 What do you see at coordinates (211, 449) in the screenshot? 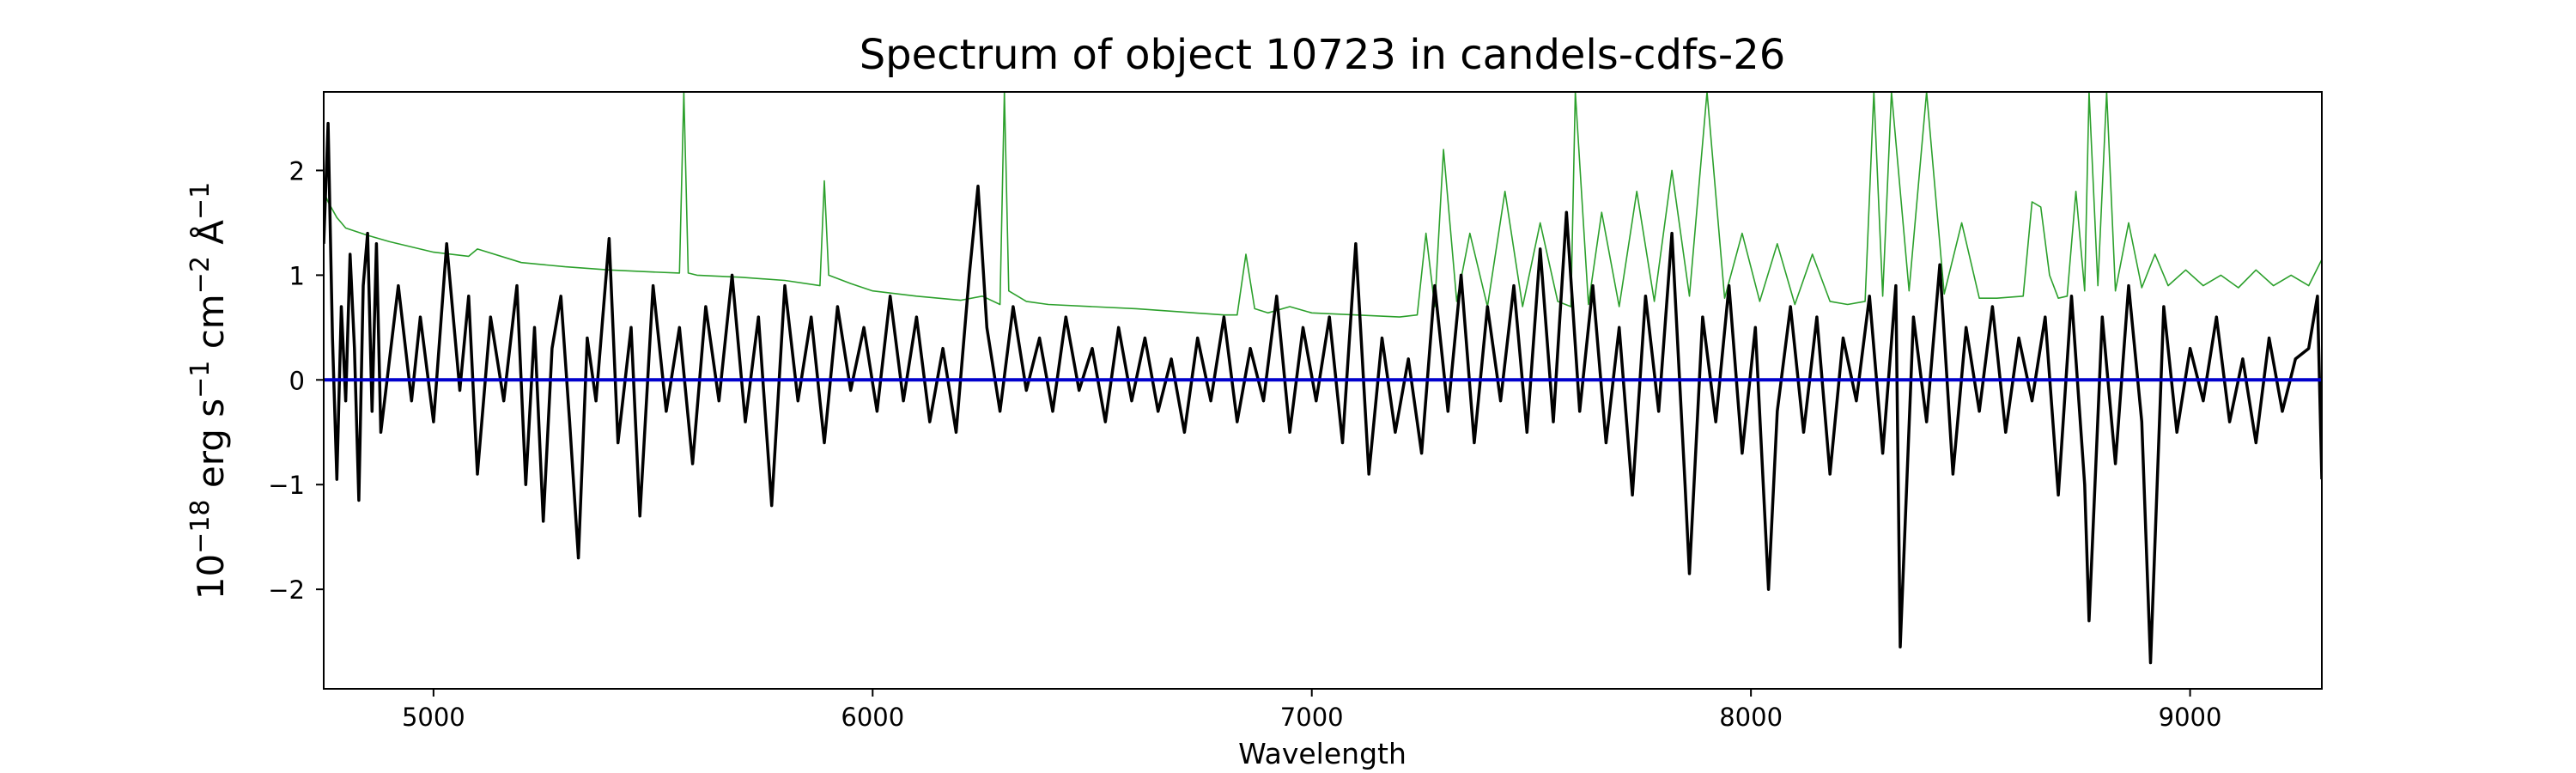
I see `y-label-t1: erg s` at bounding box center [211, 449].